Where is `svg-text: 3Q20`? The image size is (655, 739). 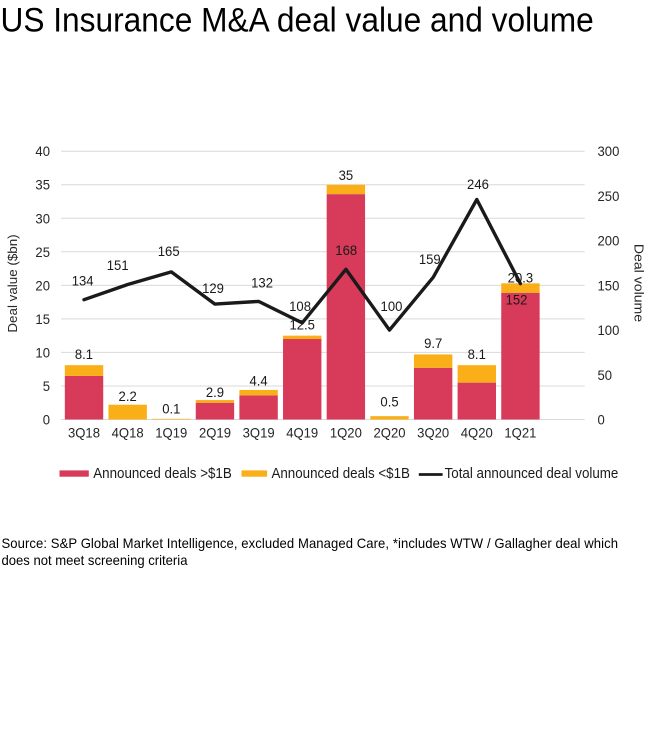
svg-text: 3Q20 is located at coordinates (433, 433).